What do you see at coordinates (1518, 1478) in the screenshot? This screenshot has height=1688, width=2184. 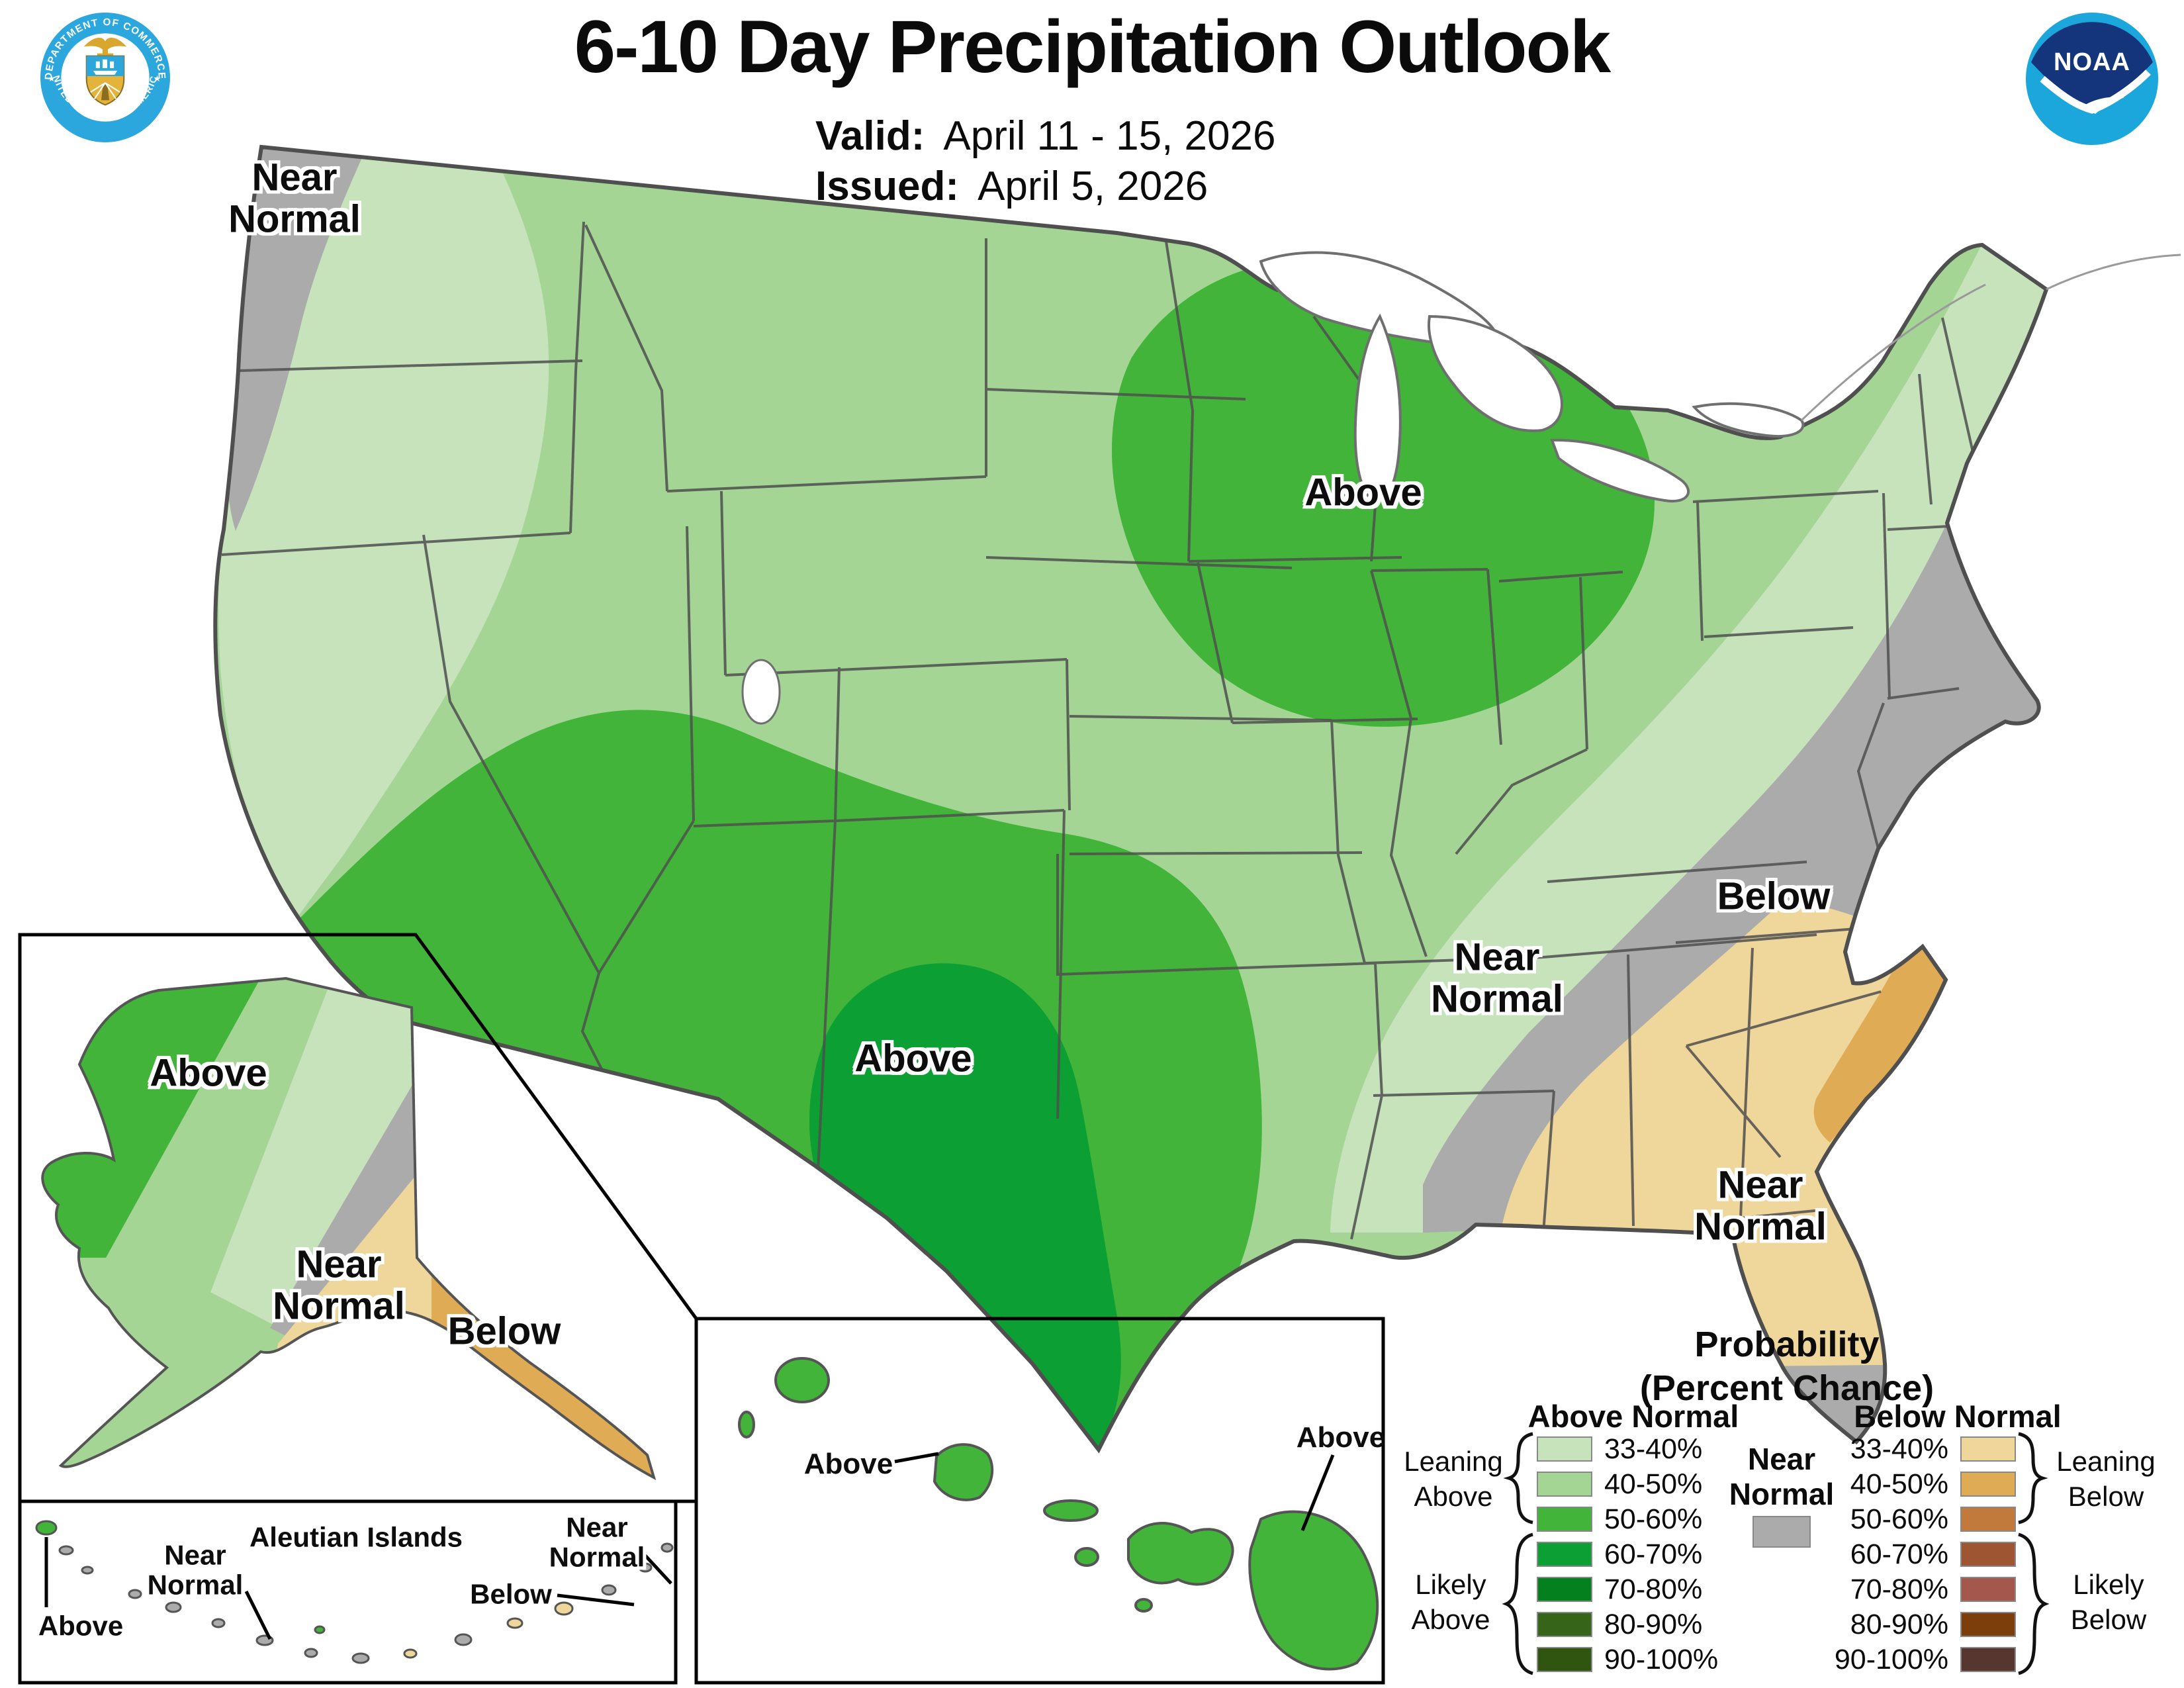 I see `brace-leaning-above` at bounding box center [1518, 1478].